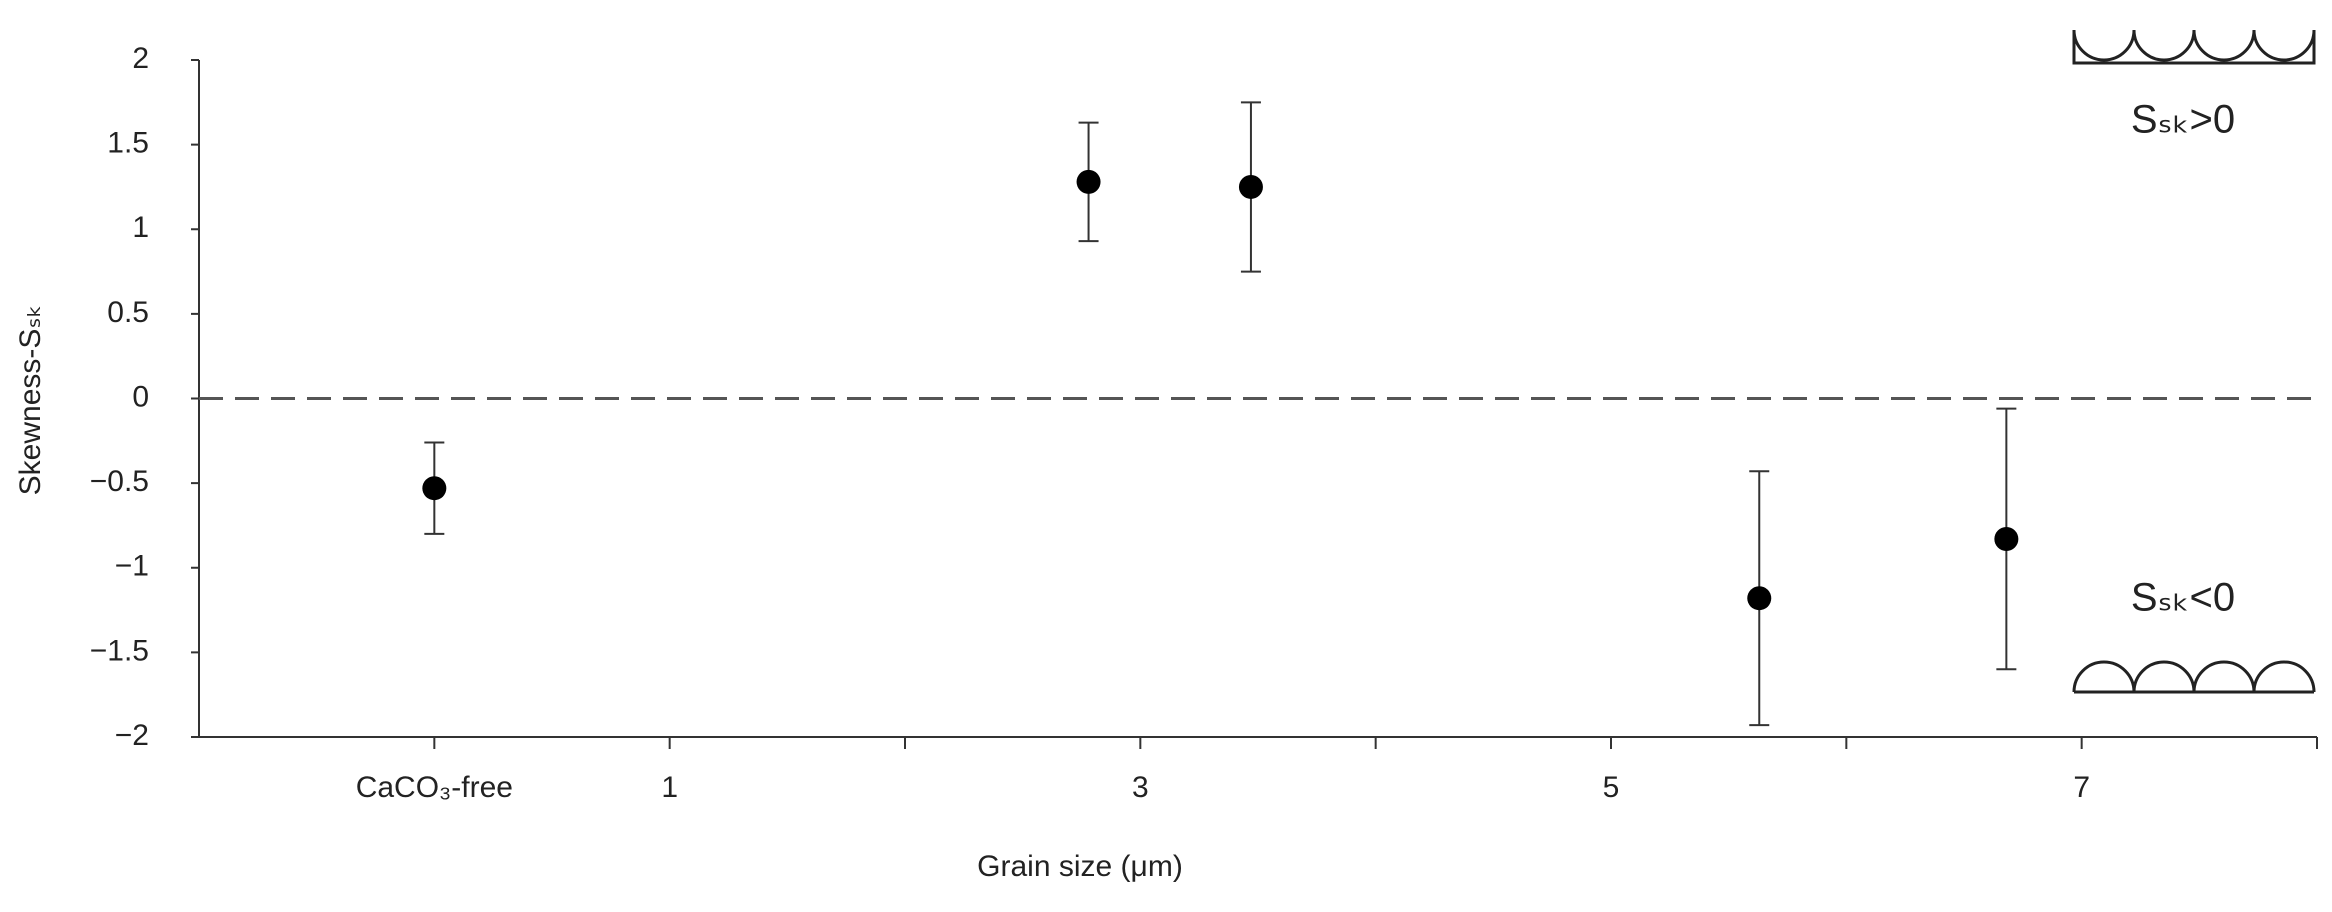 The height and width of the screenshot is (912, 2332). I want to click on annotation: Sₛₖ>0, so click(2183, 120).